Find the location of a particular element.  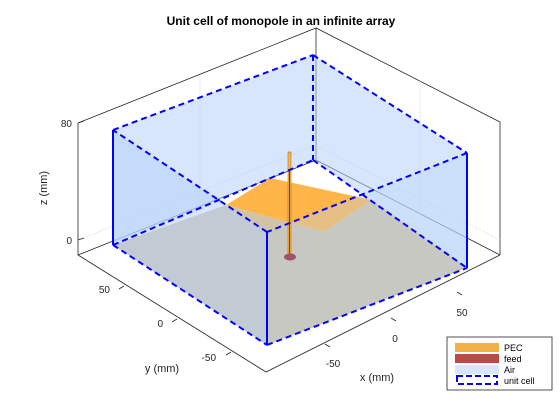

air-front-left-wall is located at coordinates (190, 237).